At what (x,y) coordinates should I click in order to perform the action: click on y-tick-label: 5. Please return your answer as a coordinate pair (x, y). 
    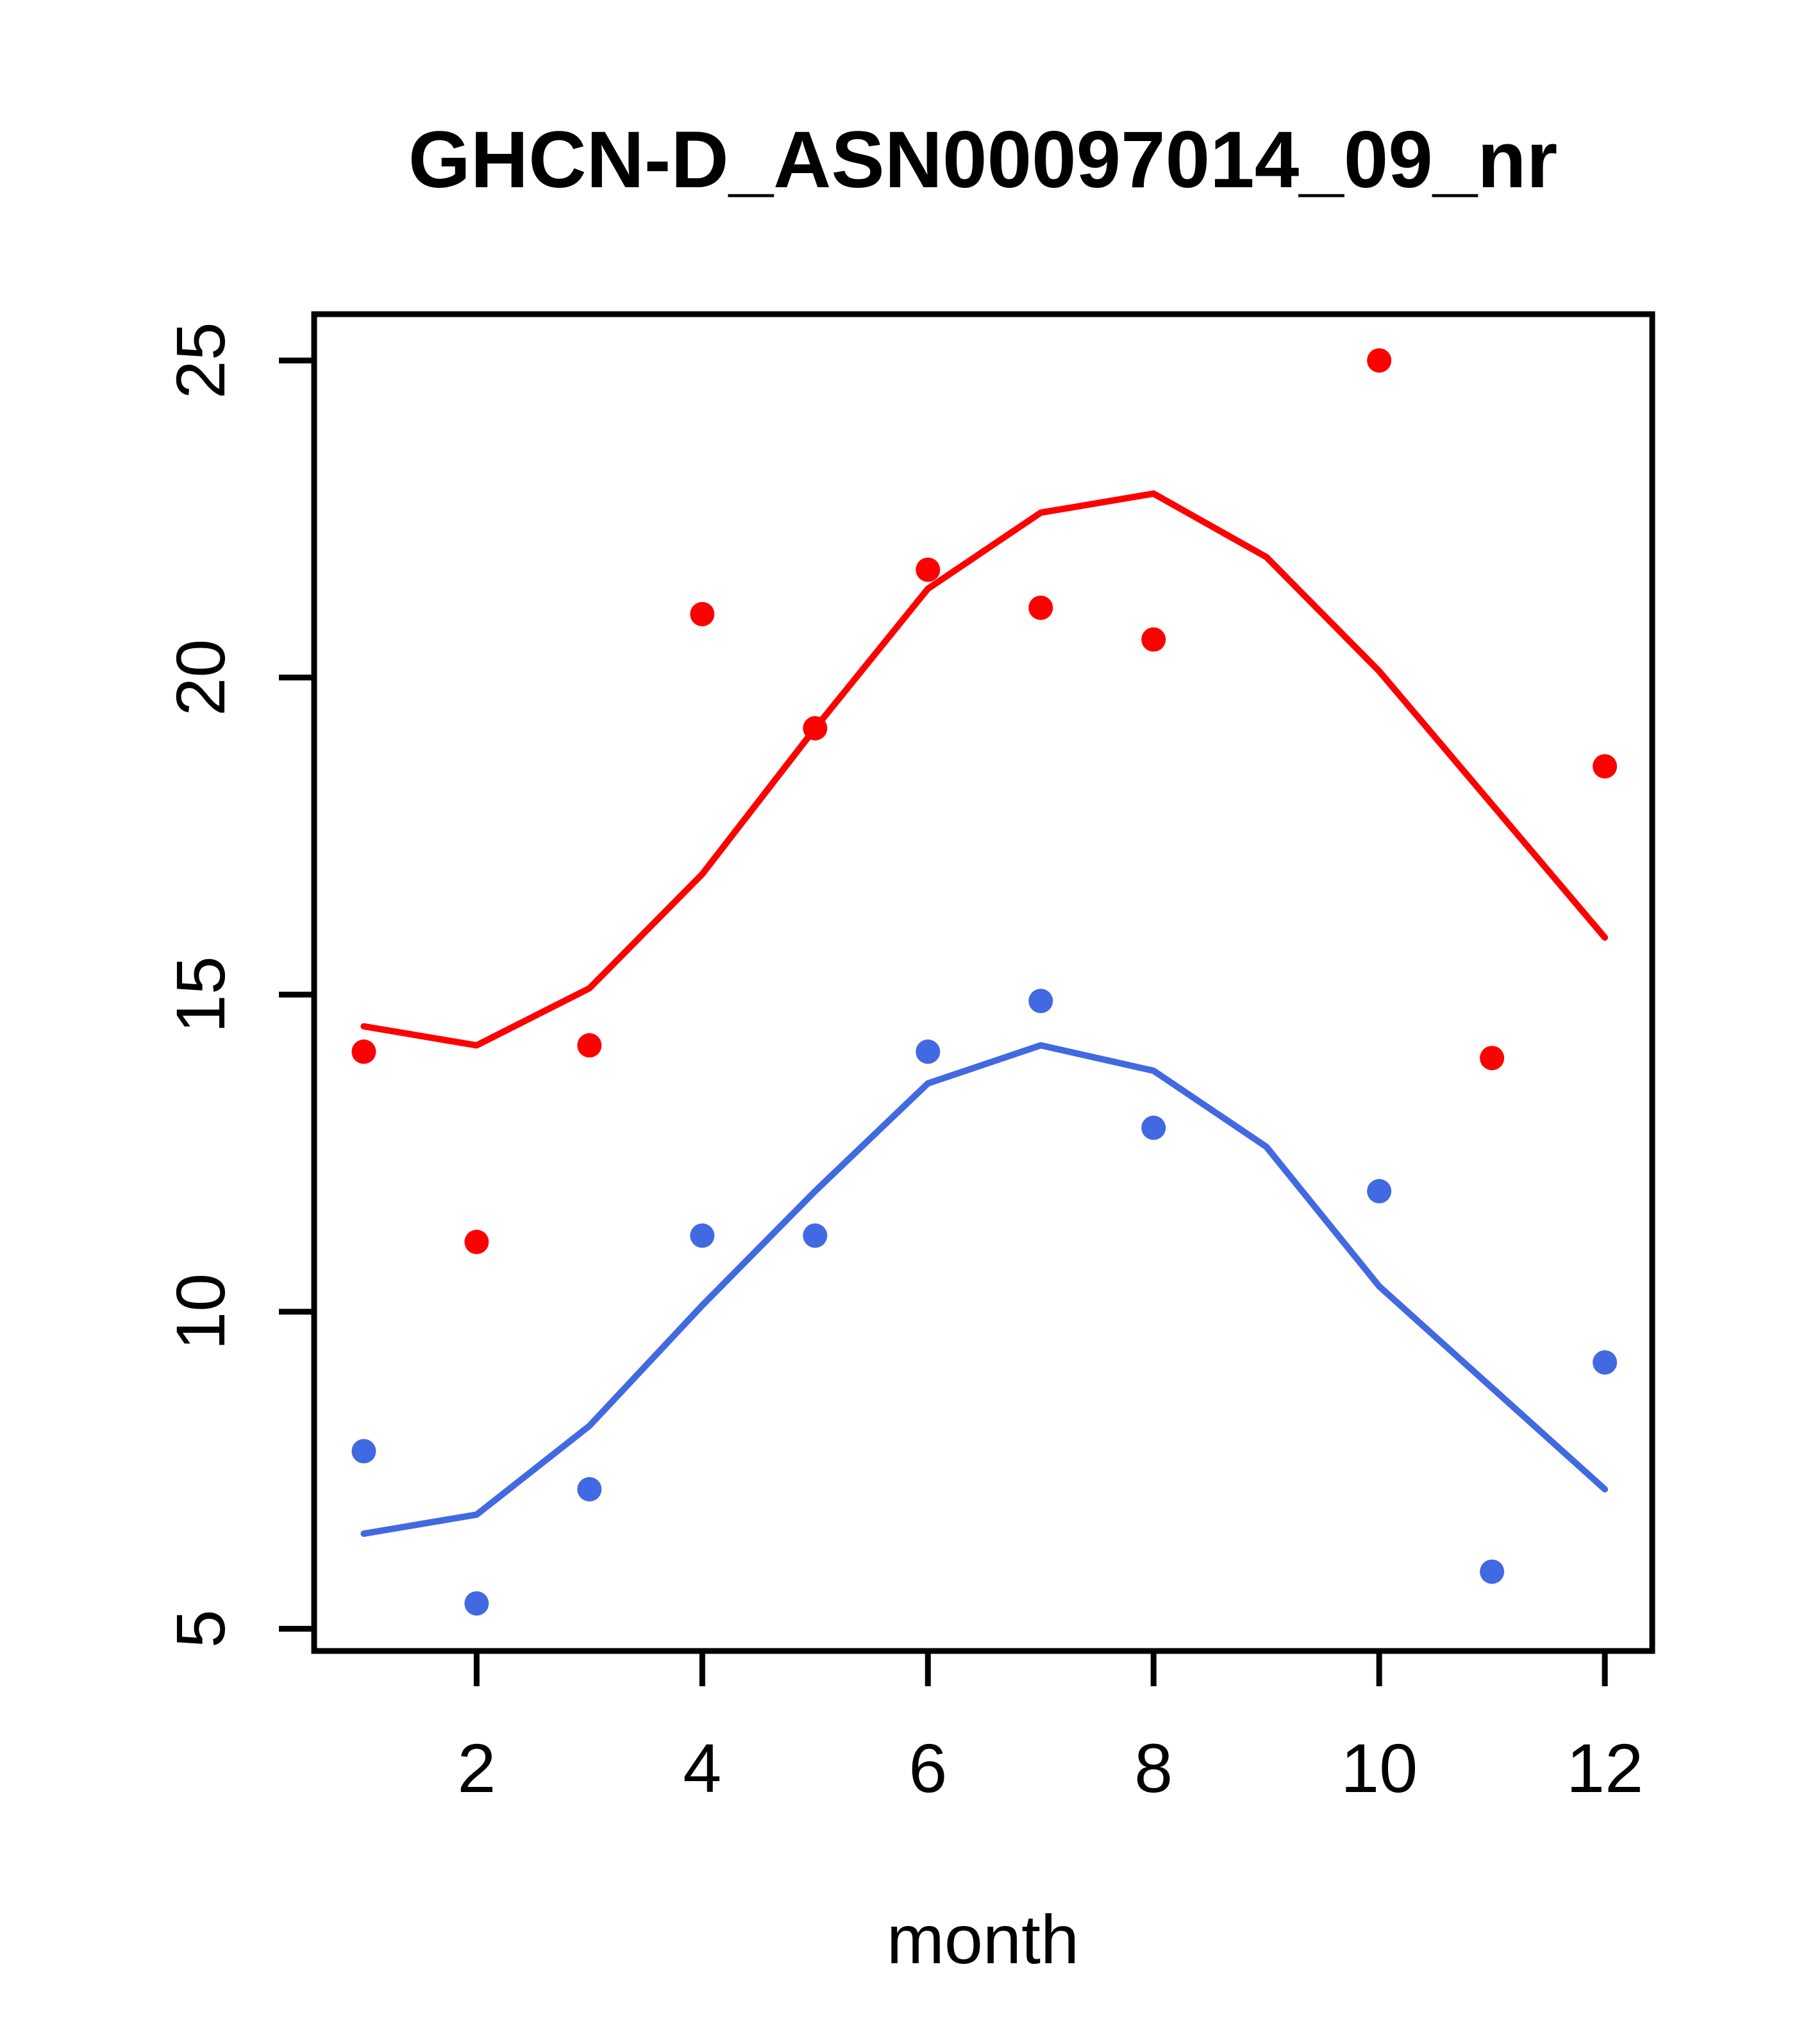
    Looking at the image, I should click on (201, 1629).